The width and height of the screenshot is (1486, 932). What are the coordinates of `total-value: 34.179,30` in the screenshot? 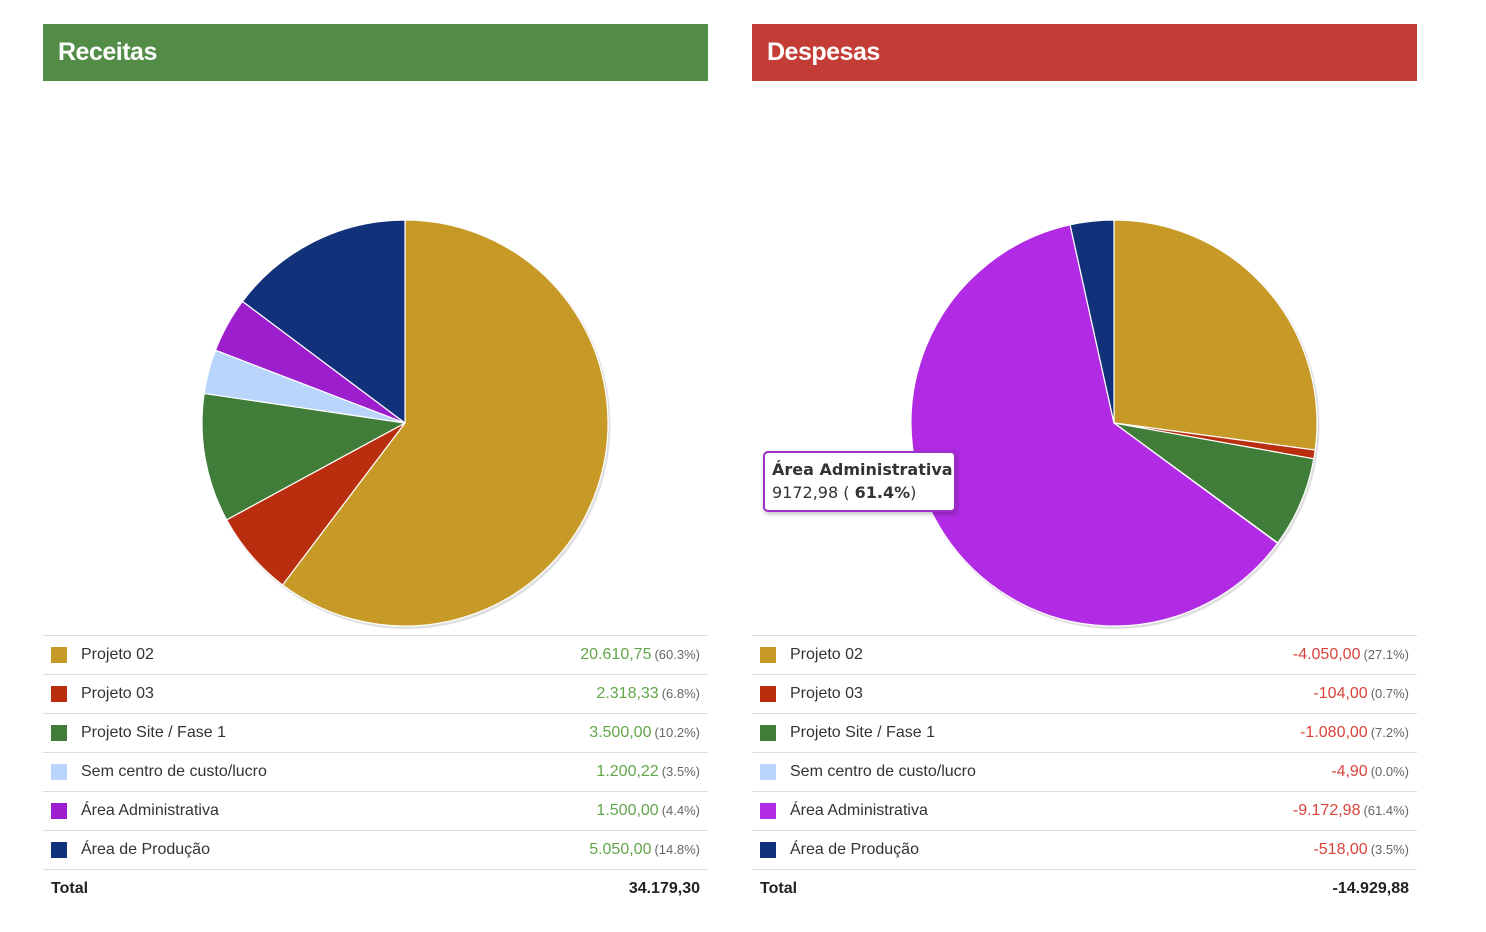 It's located at (580, 888).